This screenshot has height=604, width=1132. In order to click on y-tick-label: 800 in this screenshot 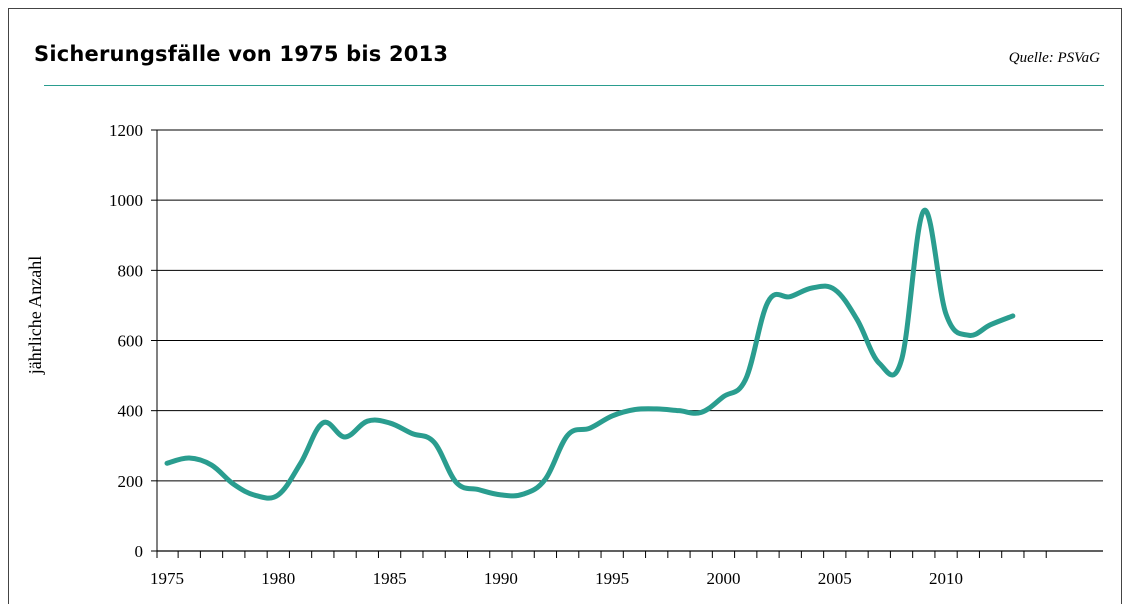, I will do `click(131, 270)`.